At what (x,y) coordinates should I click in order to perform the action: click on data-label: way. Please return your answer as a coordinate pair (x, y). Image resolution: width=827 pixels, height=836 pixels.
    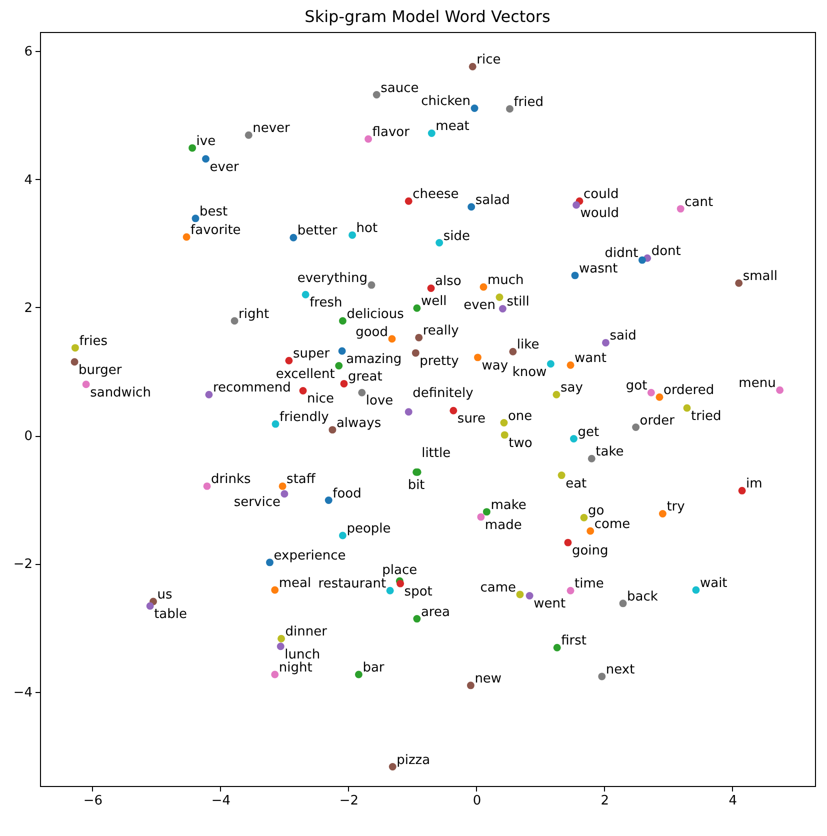
    Looking at the image, I should click on (495, 366).